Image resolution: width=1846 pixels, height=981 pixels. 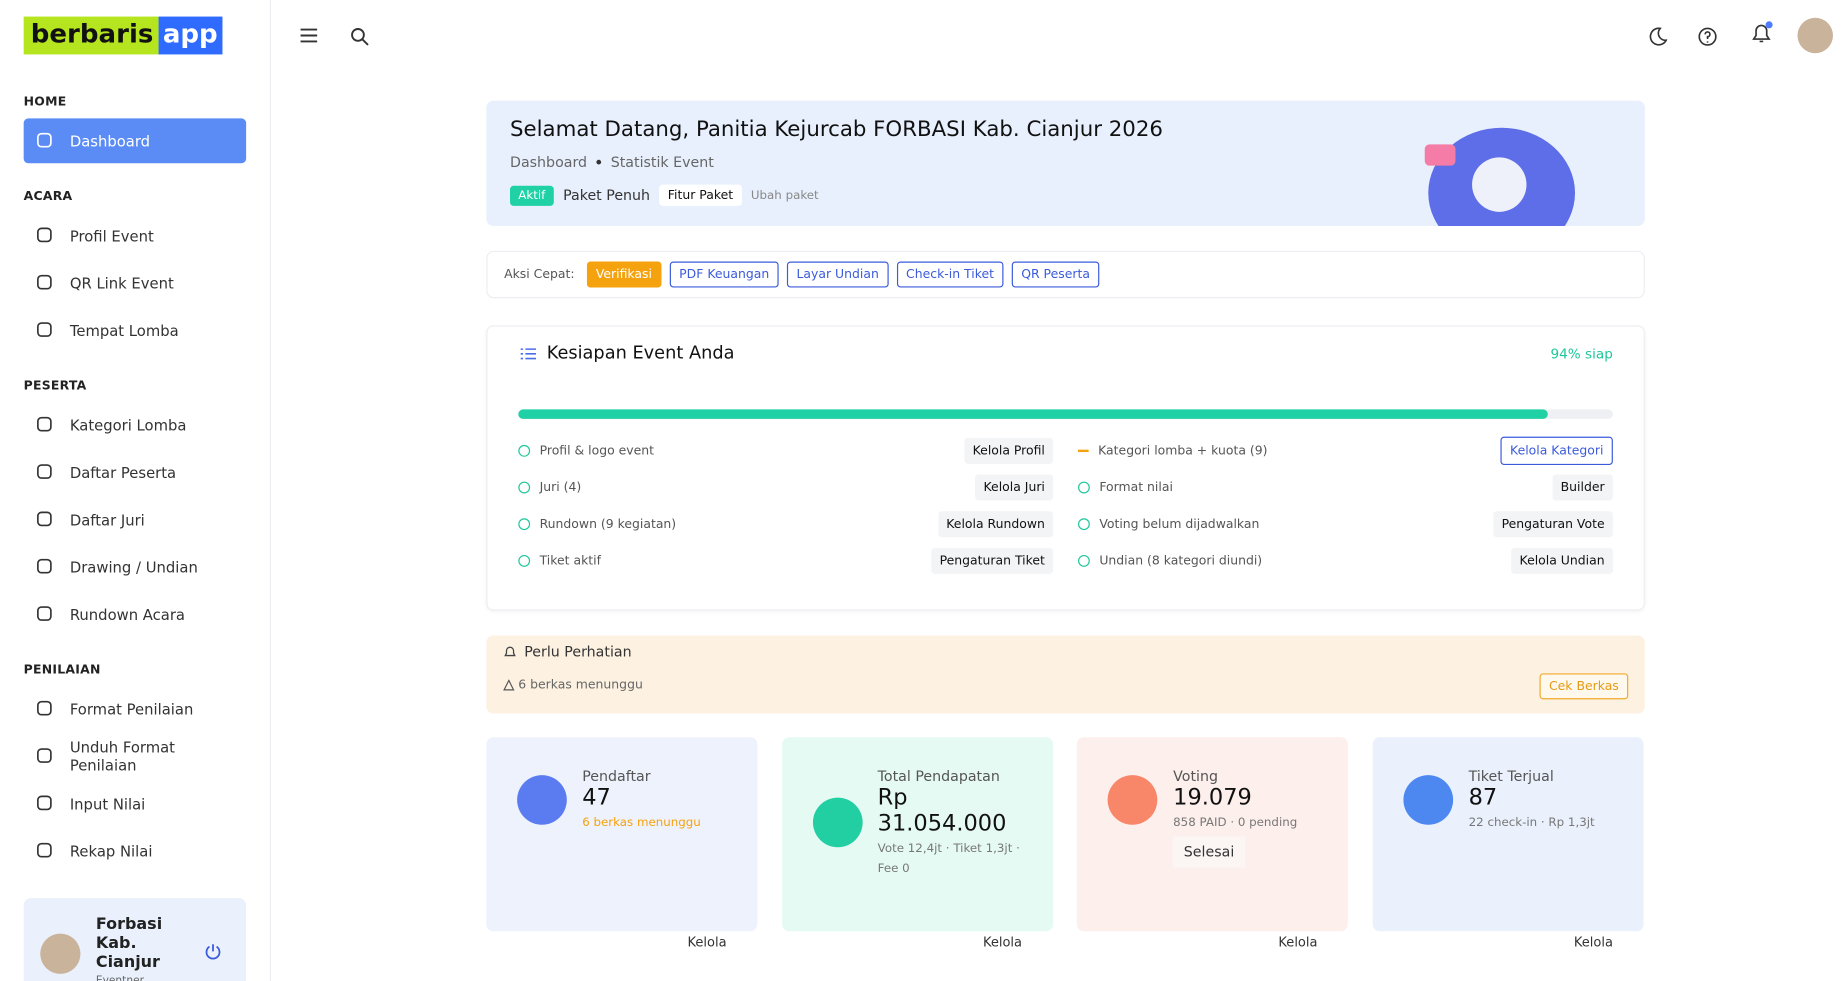 I want to click on help-icon, so click(x=1707, y=36).